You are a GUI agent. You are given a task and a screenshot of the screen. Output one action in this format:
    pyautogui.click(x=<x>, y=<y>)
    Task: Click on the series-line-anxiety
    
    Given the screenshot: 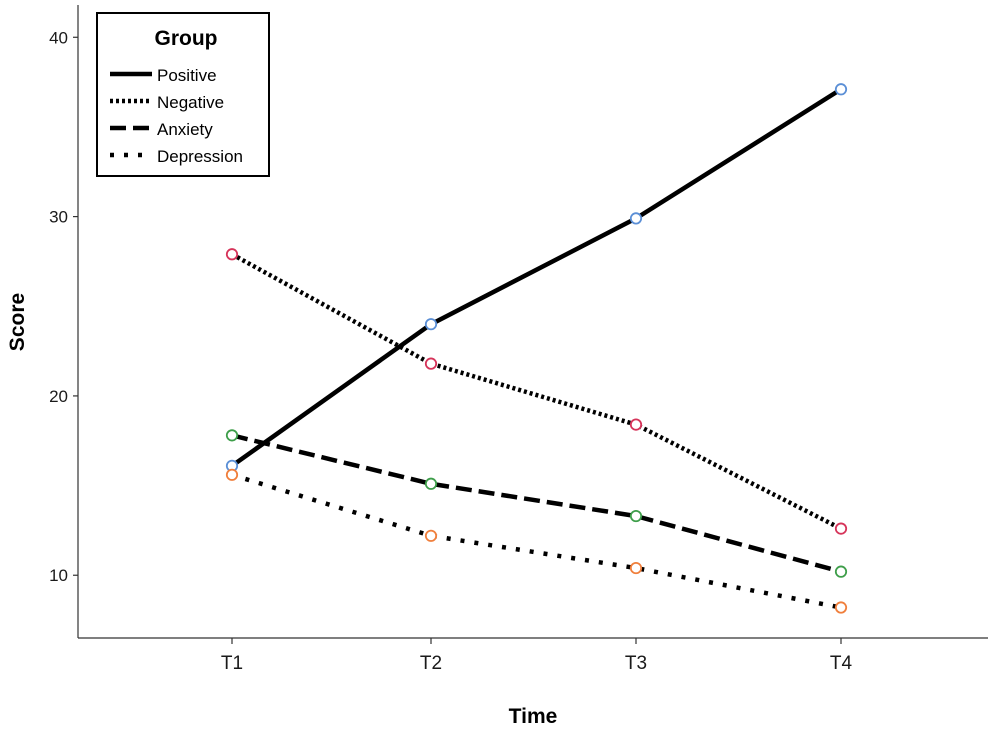 What is the action you would take?
    pyautogui.click(x=536, y=503)
    